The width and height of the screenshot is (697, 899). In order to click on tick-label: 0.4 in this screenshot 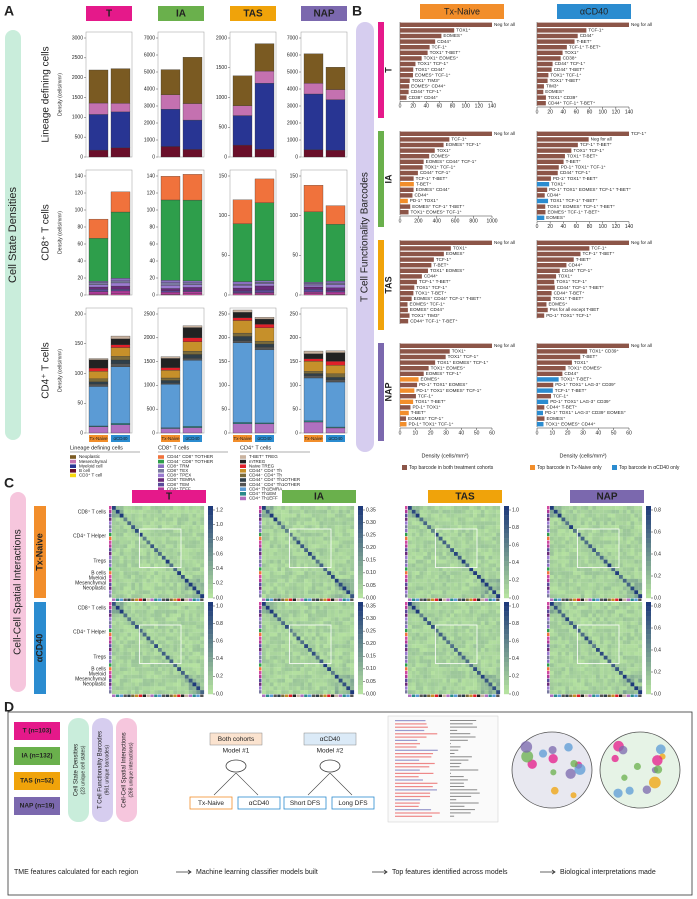, I will do `click(657, 554)`.